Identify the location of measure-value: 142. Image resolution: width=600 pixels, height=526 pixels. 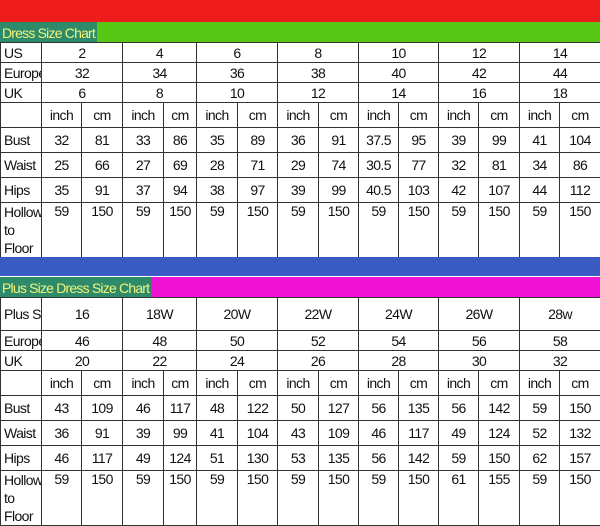
(419, 458).